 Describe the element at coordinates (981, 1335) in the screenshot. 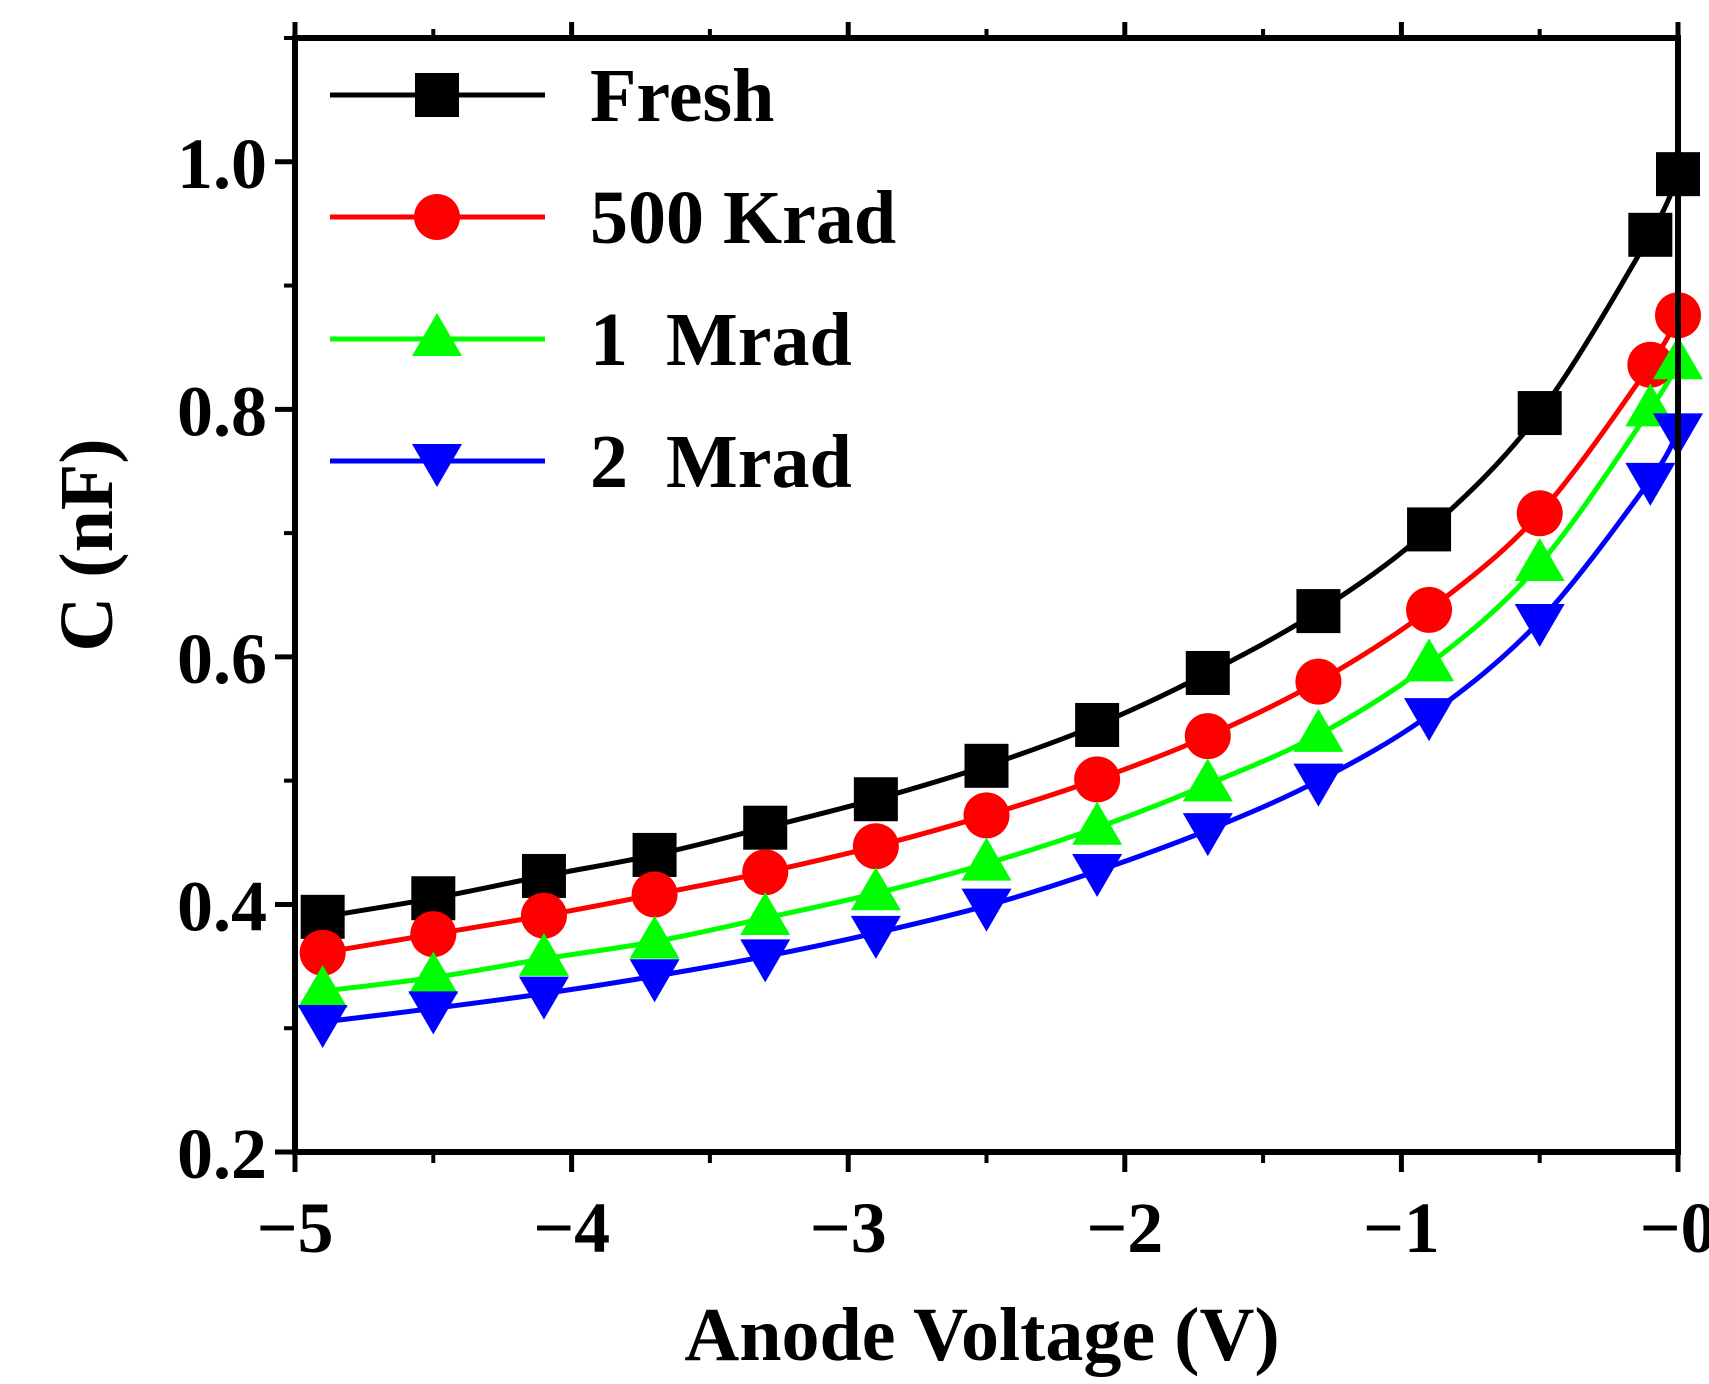

I see `x-axis-title: Anode Voltage (V)` at that location.